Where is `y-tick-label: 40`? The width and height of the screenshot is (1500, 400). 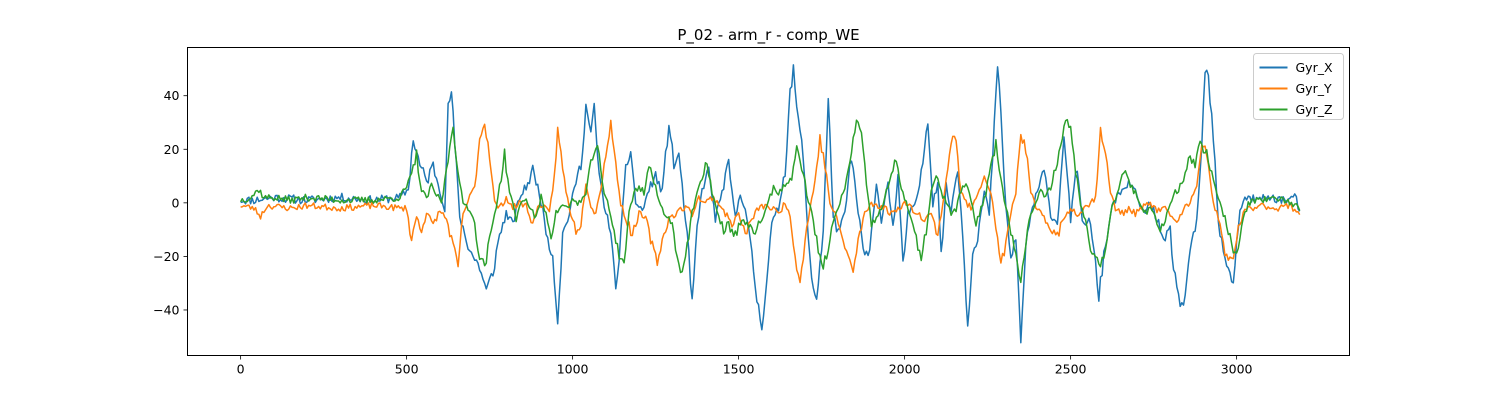 y-tick-label: 40 is located at coordinates (172, 95).